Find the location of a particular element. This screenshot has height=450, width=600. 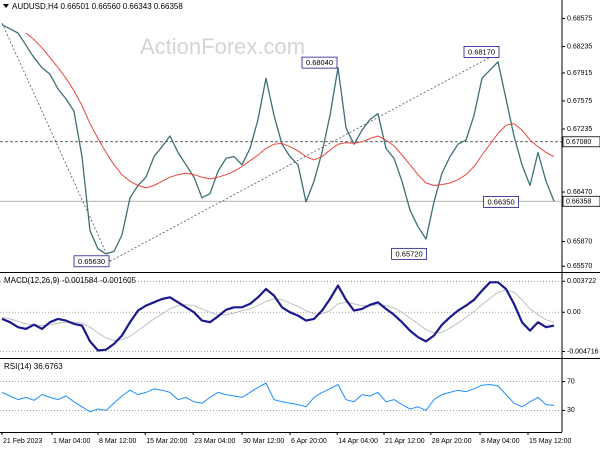

annotation-label: 0.65720 is located at coordinates (409, 253).